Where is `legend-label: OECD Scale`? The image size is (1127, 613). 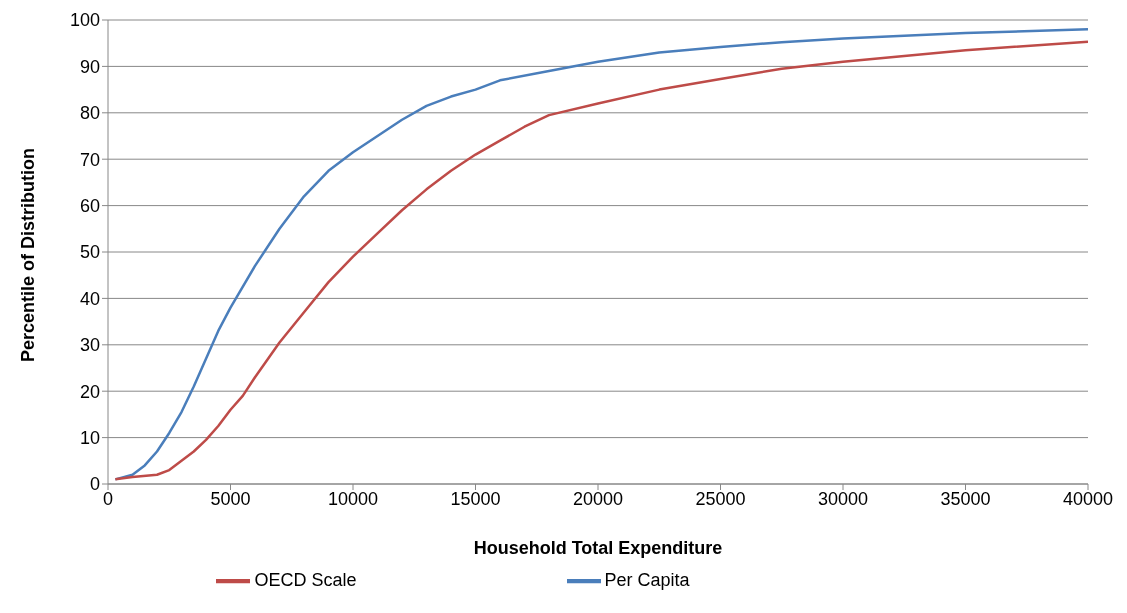 legend-label: OECD Scale is located at coordinates (305, 579).